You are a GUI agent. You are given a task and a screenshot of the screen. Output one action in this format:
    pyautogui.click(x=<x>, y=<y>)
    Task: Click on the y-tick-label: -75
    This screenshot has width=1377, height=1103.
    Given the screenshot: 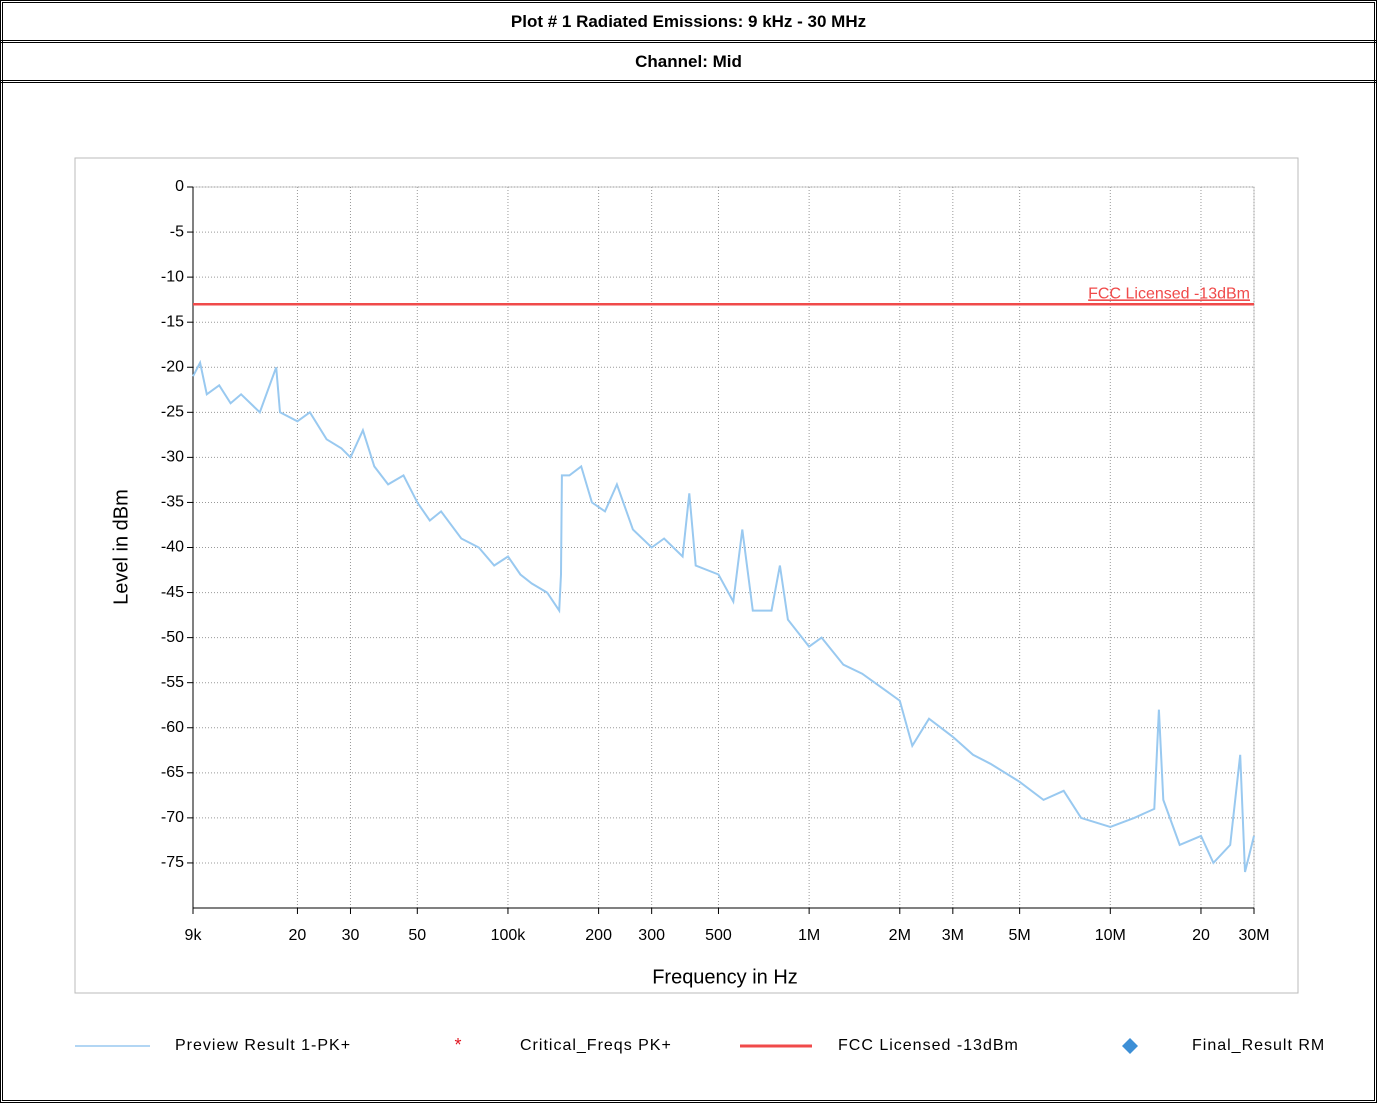 What is the action you would take?
    pyautogui.click(x=172, y=862)
    